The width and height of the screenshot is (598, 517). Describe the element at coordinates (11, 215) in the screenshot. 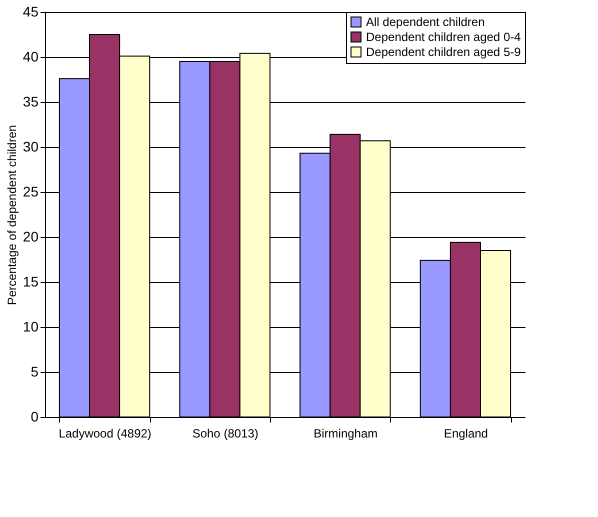

I see `y-axis-title: Percentage of dependent children` at that location.